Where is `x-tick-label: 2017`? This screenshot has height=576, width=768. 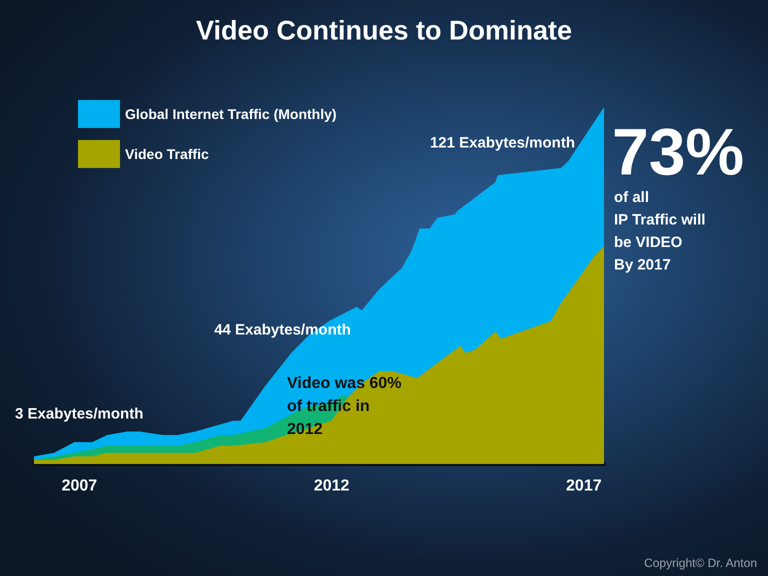 x-tick-label: 2017 is located at coordinates (584, 486).